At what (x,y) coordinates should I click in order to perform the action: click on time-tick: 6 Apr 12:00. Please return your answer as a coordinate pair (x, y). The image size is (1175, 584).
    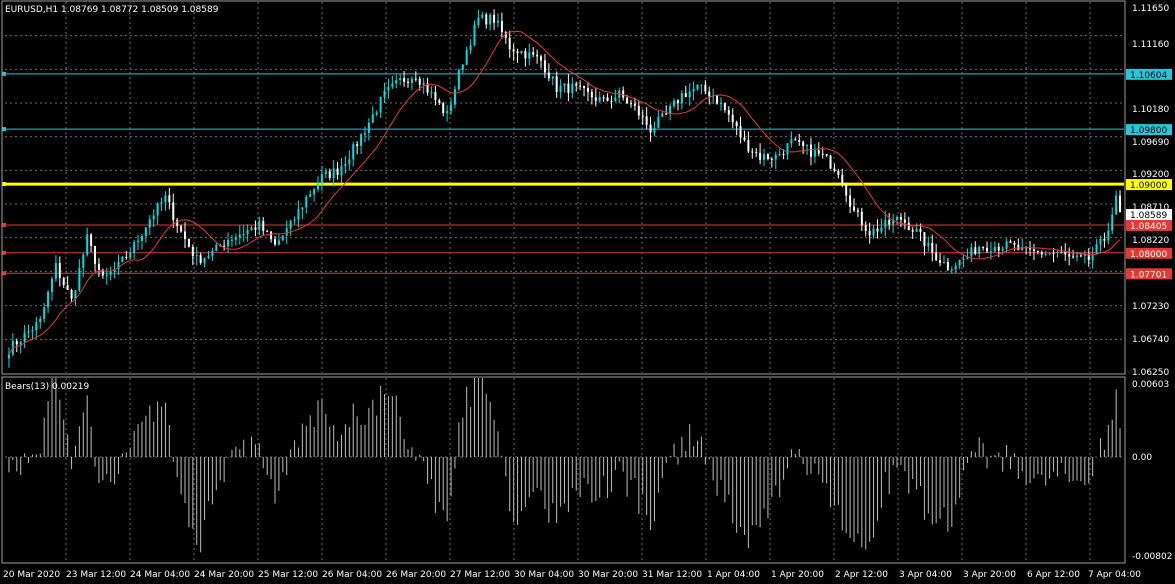
    Looking at the image, I should click on (1053, 575).